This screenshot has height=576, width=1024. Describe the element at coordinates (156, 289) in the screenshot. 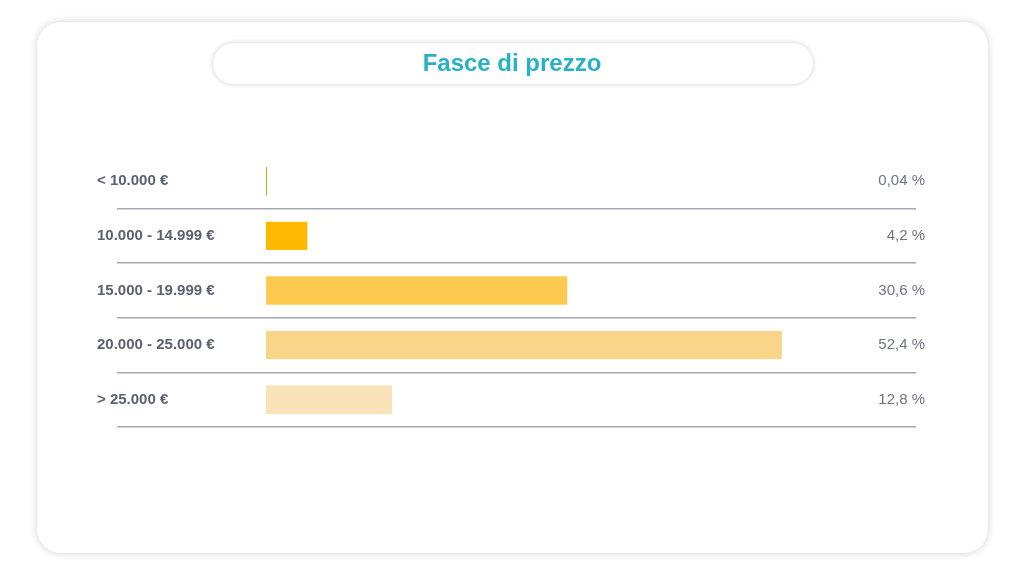

I see `y-tick-label: 15.000 - 19.999 €` at that location.